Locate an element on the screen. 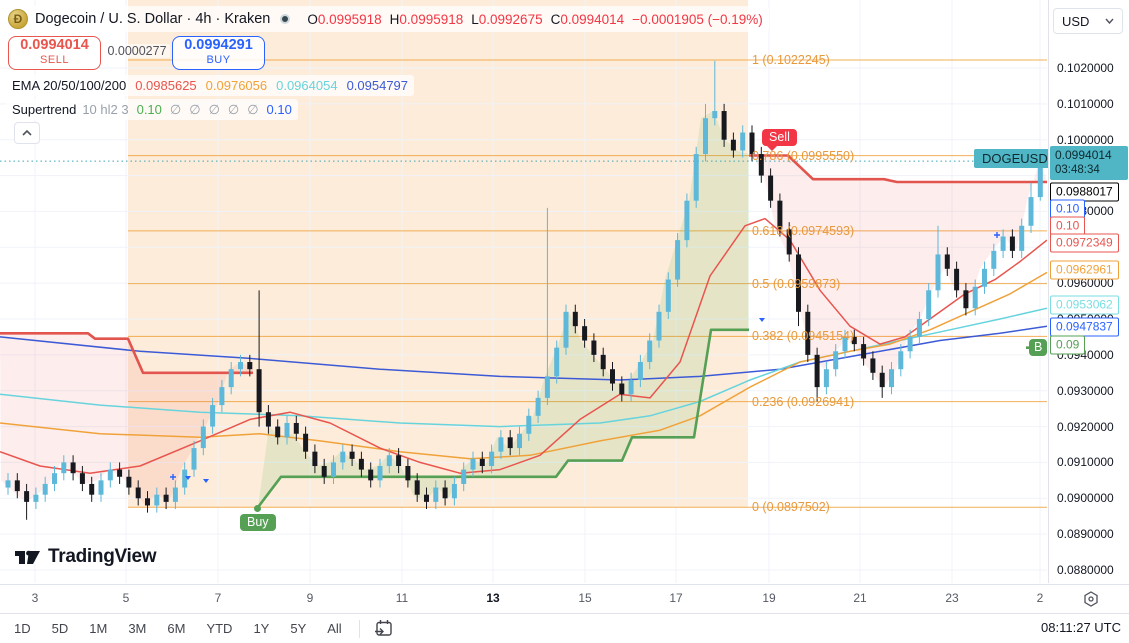 This screenshot has width=1129, height=643. supertrend-sell-badge: Sell is located at coordinates (779, 140).